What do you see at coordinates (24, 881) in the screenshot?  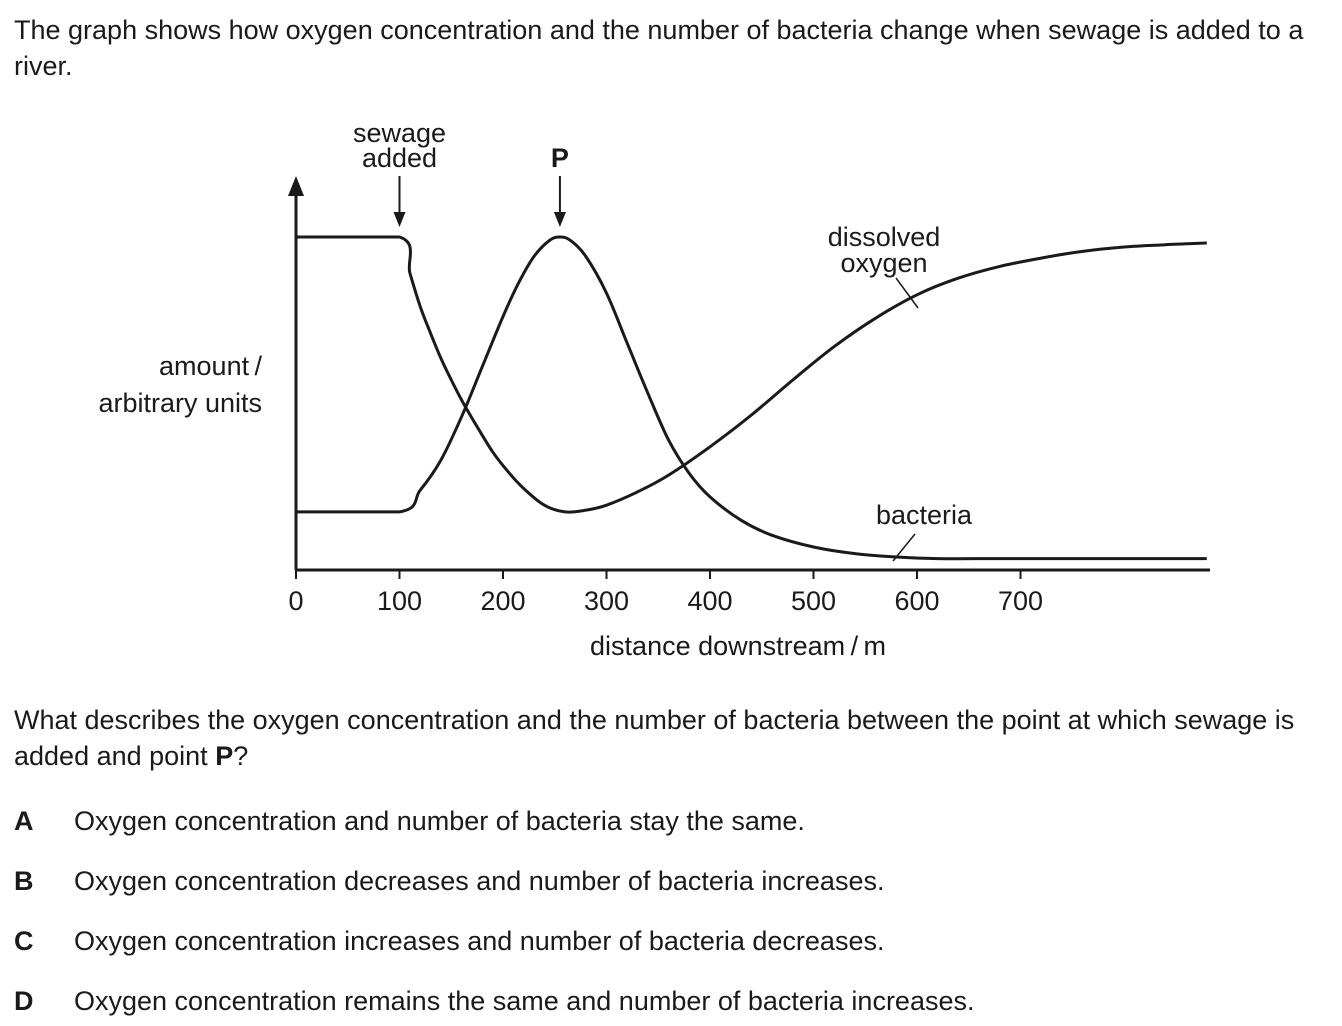 I see `option-b-letter: B` at bounding box center [24, 881].